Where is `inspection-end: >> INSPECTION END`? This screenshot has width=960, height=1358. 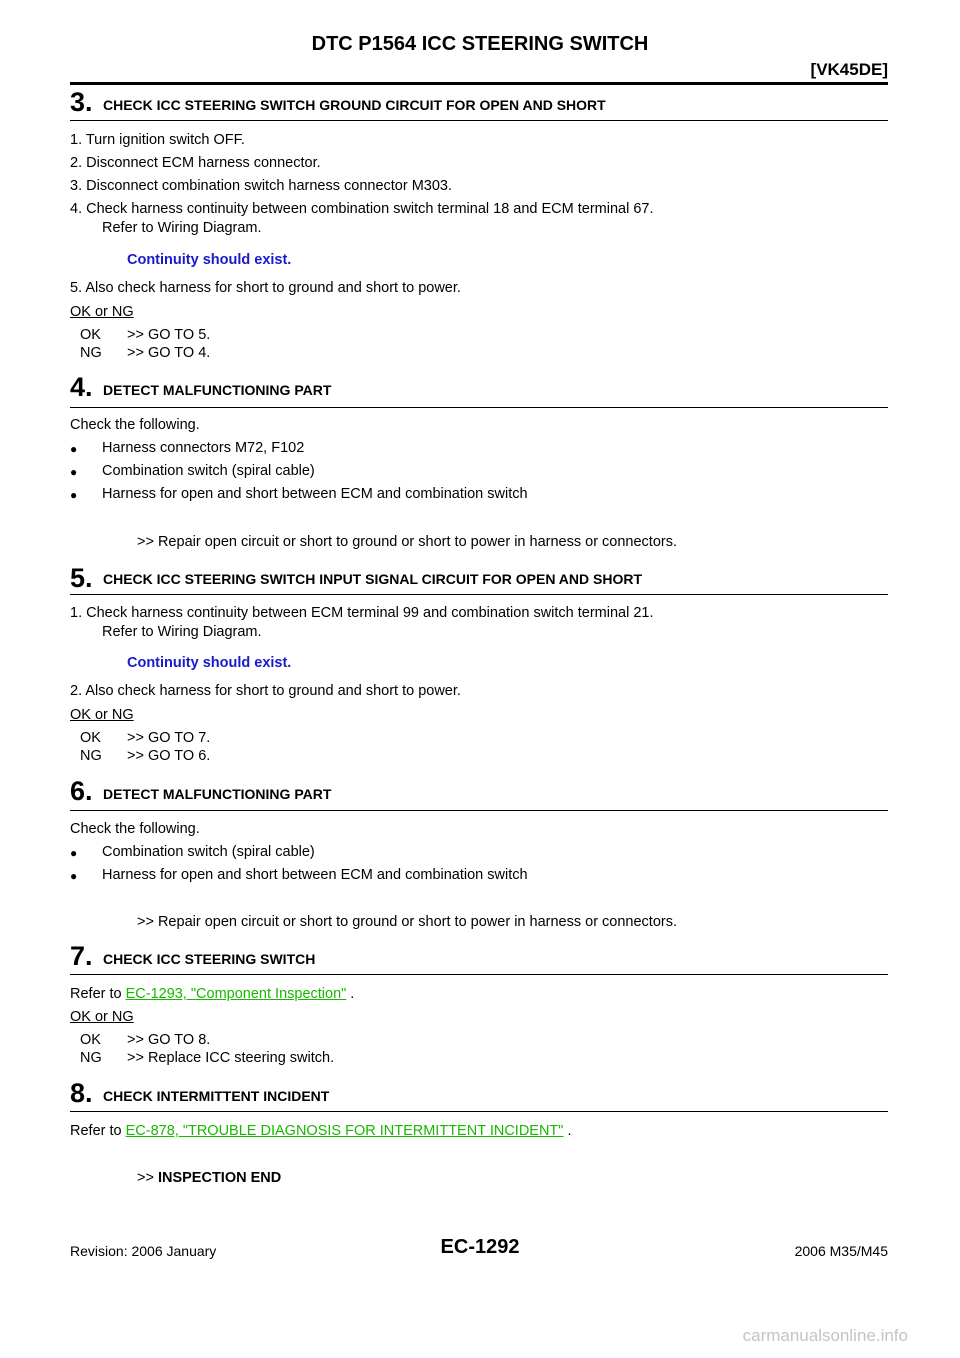 inspection-end: >> INSPECTION END is located at coordinates (209, 1178).